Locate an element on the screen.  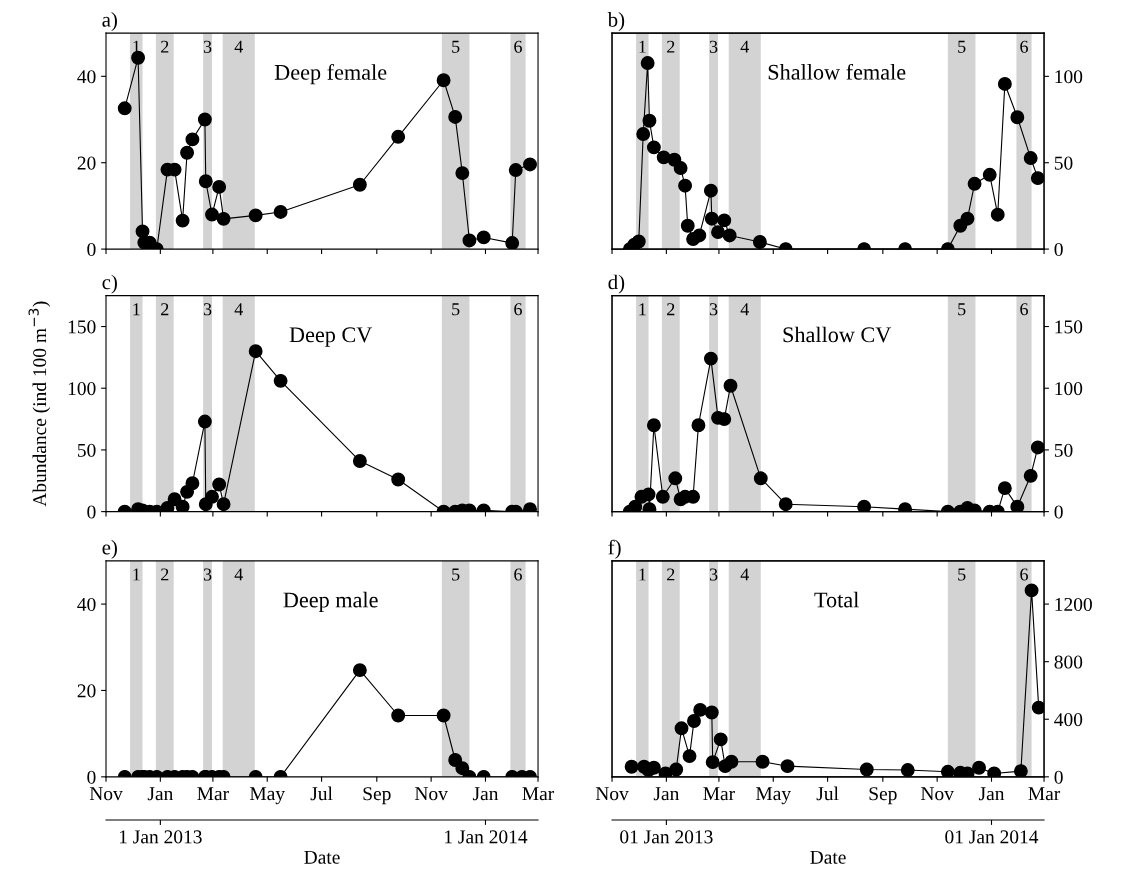
text: Deep male is located at coordinates (330, 601).